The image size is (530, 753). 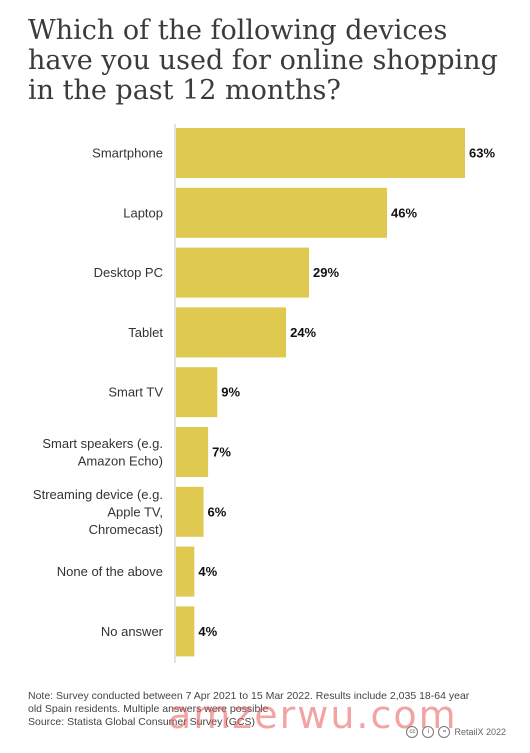 I want to click on nd-icon: =, so click(x=444, y=732).